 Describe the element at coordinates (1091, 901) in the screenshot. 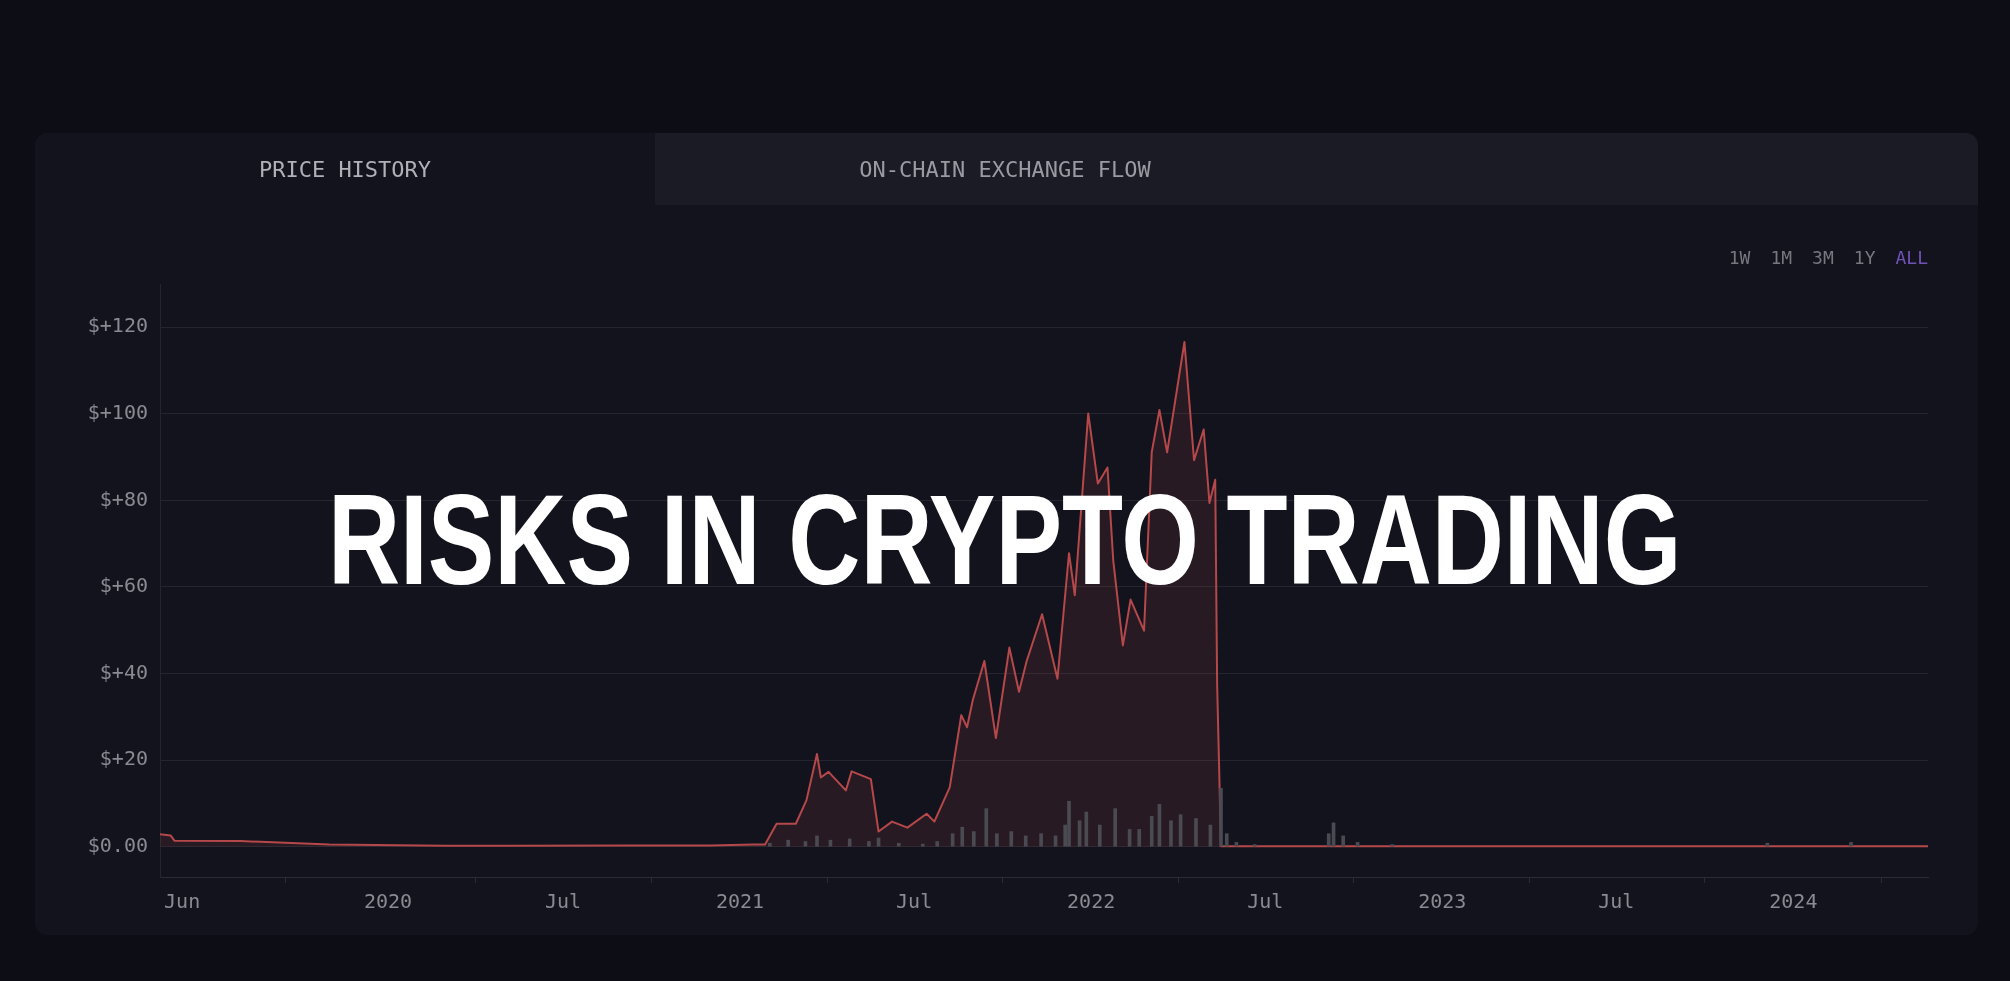

I see `x-tick-label: 2022` at that location.